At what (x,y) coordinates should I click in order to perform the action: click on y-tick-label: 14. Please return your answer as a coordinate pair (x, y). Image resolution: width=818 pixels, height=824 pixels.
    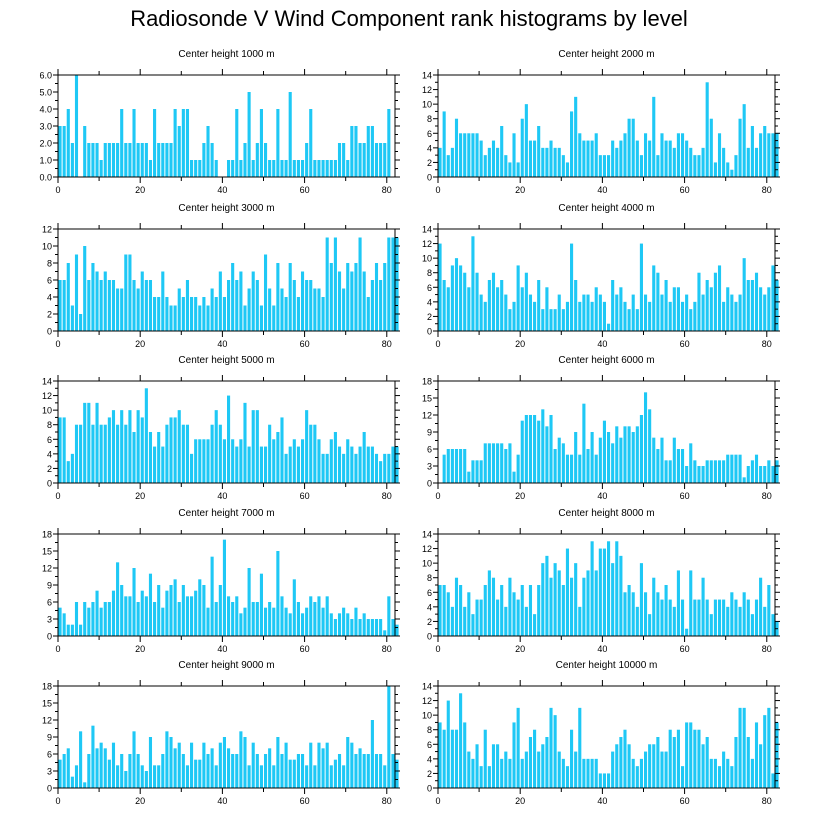
    Looking at the image, I should click on (427, 230).